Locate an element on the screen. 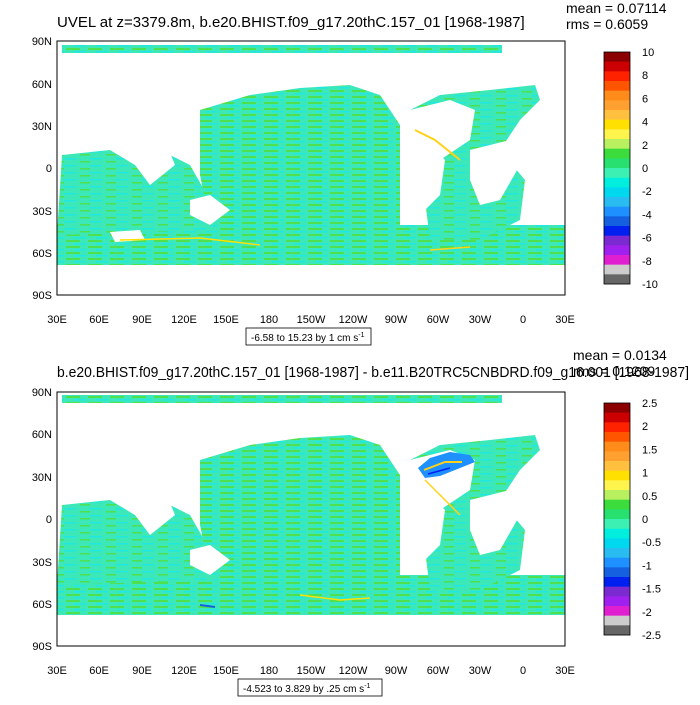 The height and width of the screenshot is (705, 700). svg-text: -4.523 to 3.829 by .25 cm s-1 is located at coordinates (307, 689).